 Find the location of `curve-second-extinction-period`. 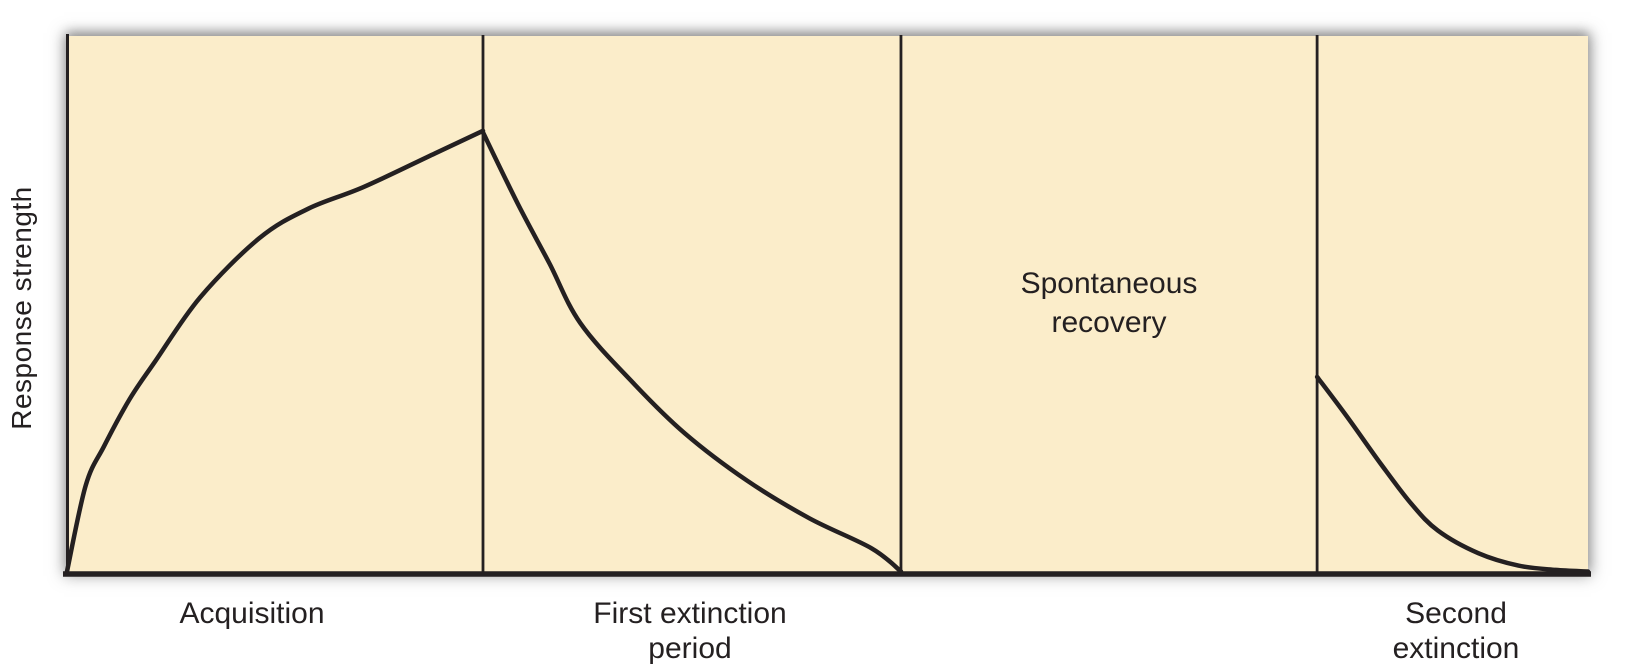

curve-second-extinction-period is located at coordinates (1452, 474).